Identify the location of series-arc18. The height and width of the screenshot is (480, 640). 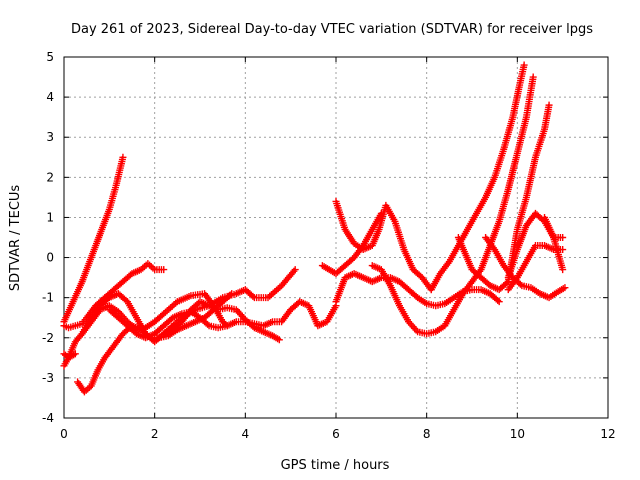
(554, 243).